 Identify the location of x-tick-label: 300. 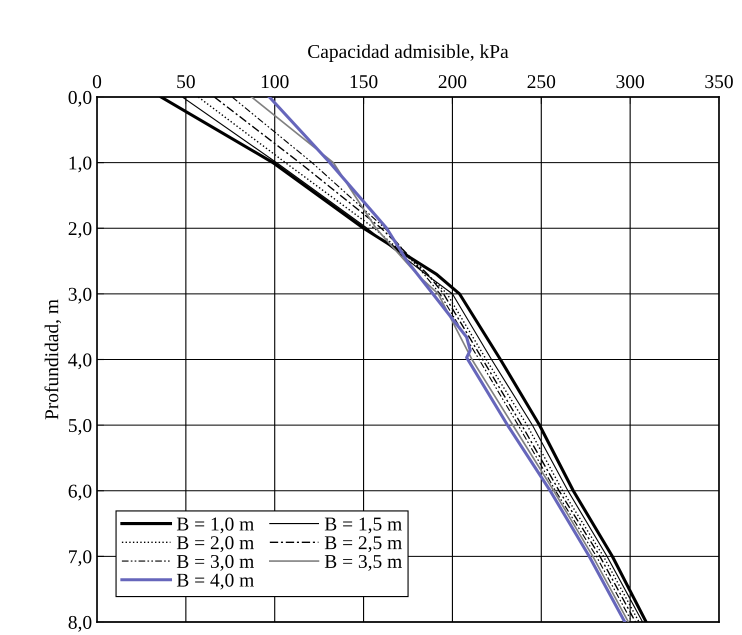
(630, 81).